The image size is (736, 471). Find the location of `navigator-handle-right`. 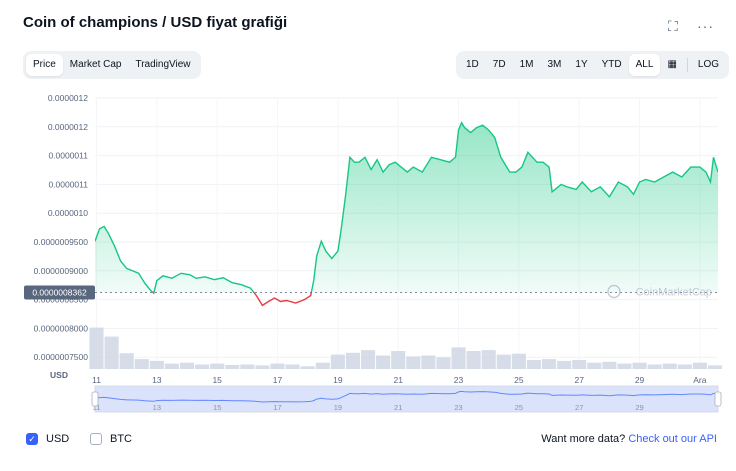

navigator-handle-right is located at coordinates (718, 399).